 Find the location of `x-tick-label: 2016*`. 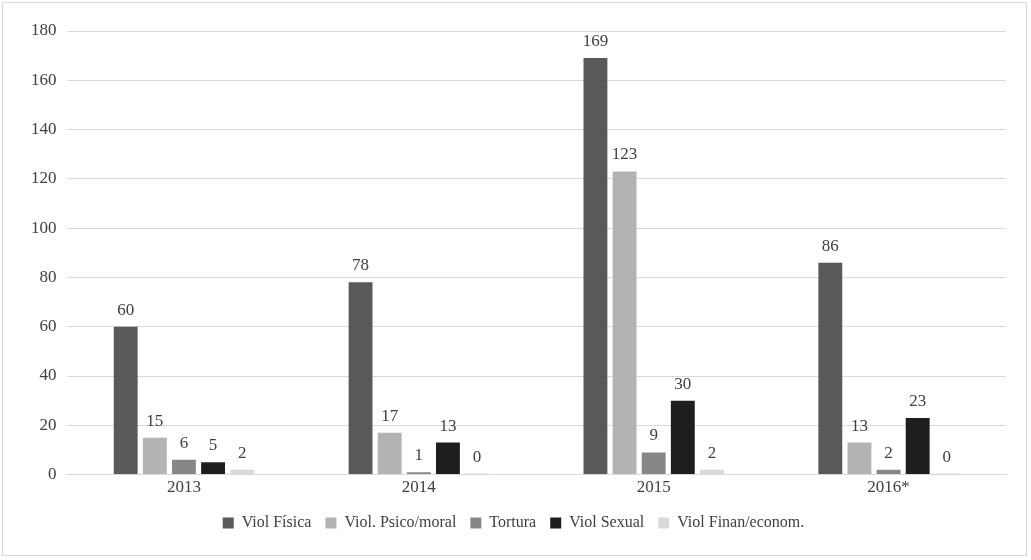

x-tick-label: 2016* is located at coordinates (888, 487).